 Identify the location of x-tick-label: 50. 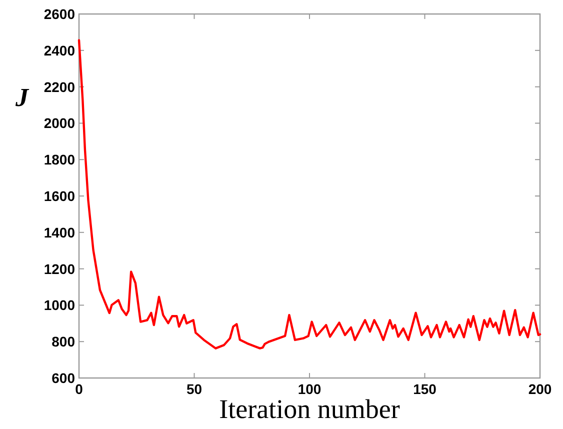
(194, 389).